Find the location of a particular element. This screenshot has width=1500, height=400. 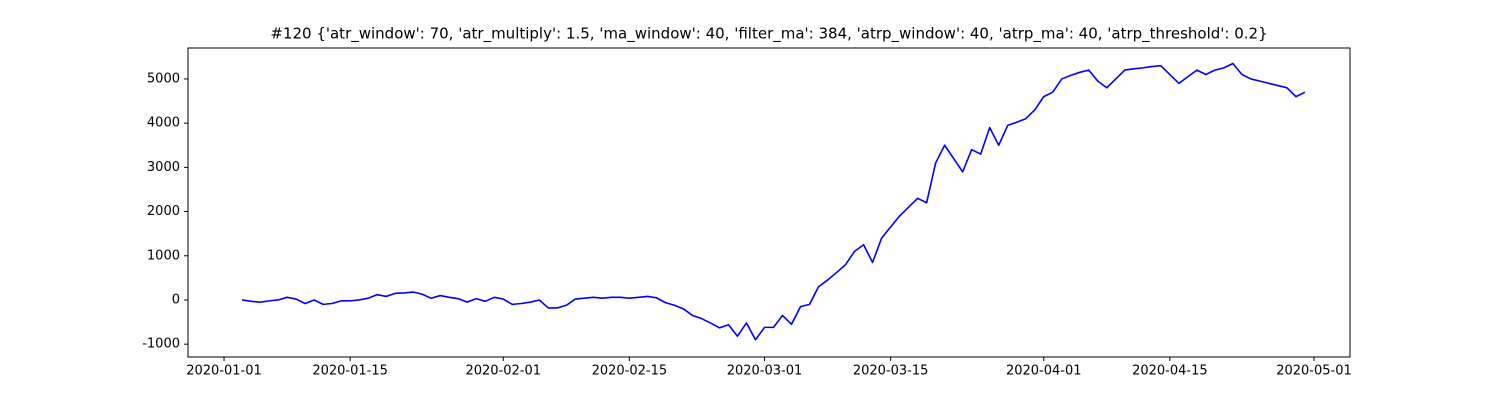

y-tick-label: 4000 is located at coordinates (163, 123).